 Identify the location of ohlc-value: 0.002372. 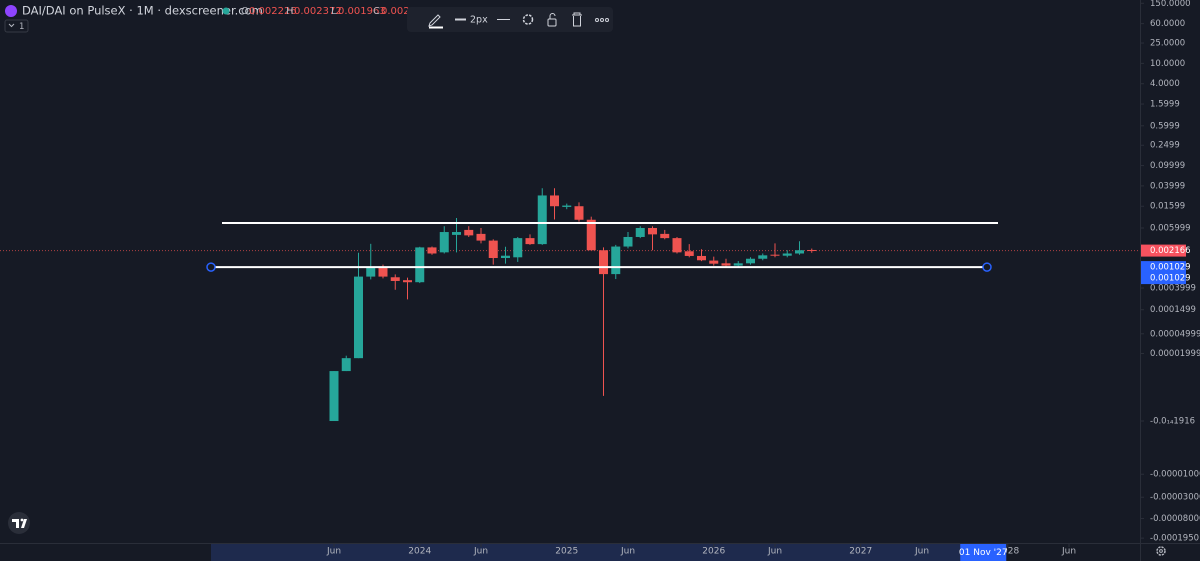
(318, 11).